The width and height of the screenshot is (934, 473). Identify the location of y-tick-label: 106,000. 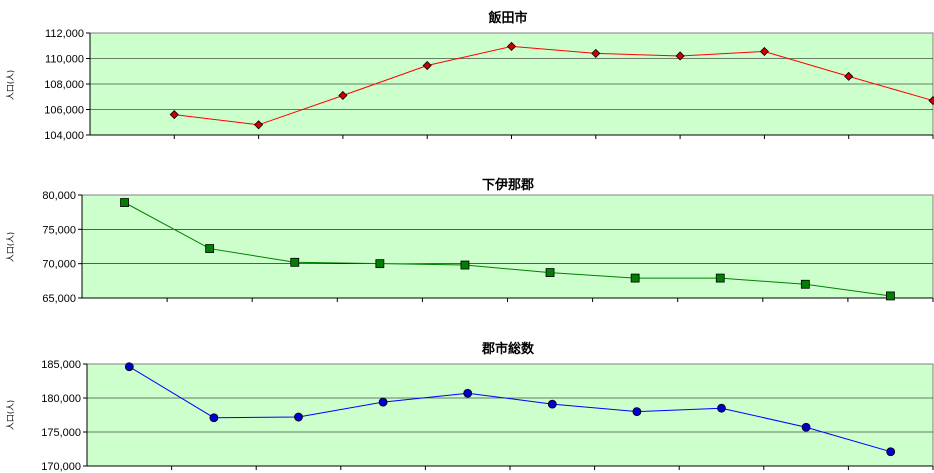
(64, 111).